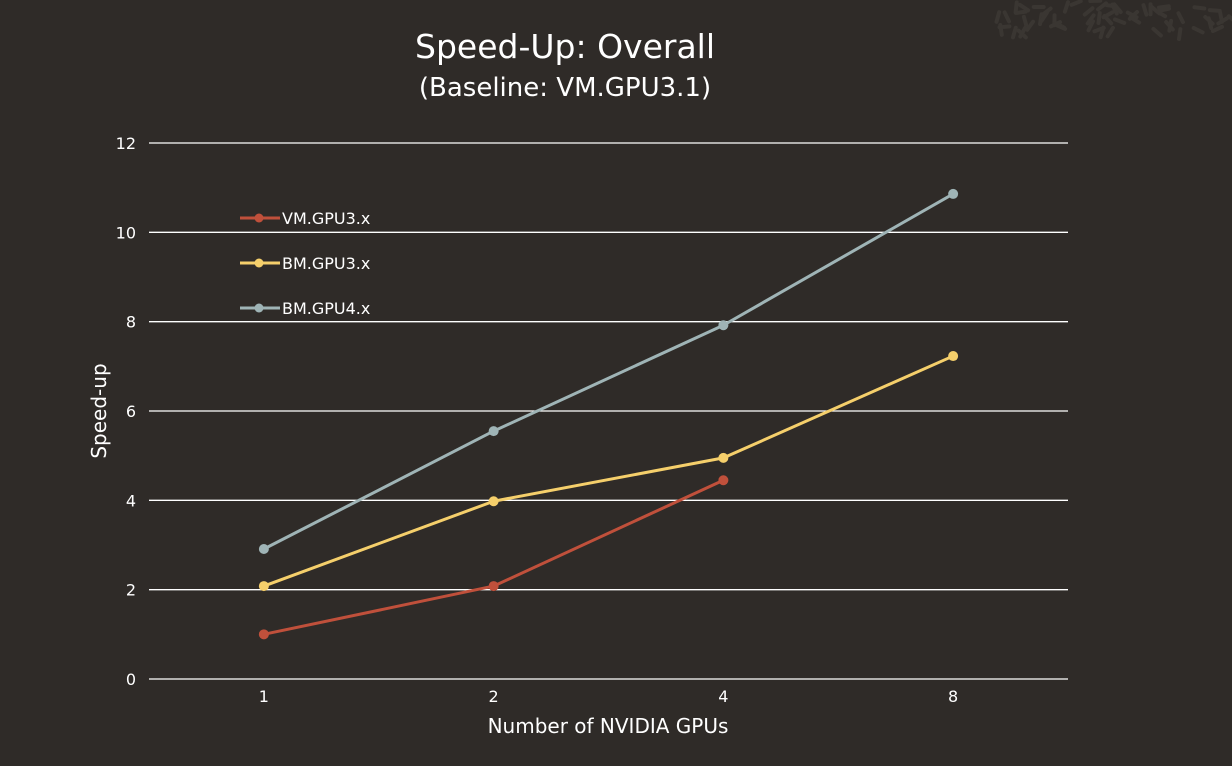  I want to click on legend-item: BM.GPU4.x, so click(305, 308).